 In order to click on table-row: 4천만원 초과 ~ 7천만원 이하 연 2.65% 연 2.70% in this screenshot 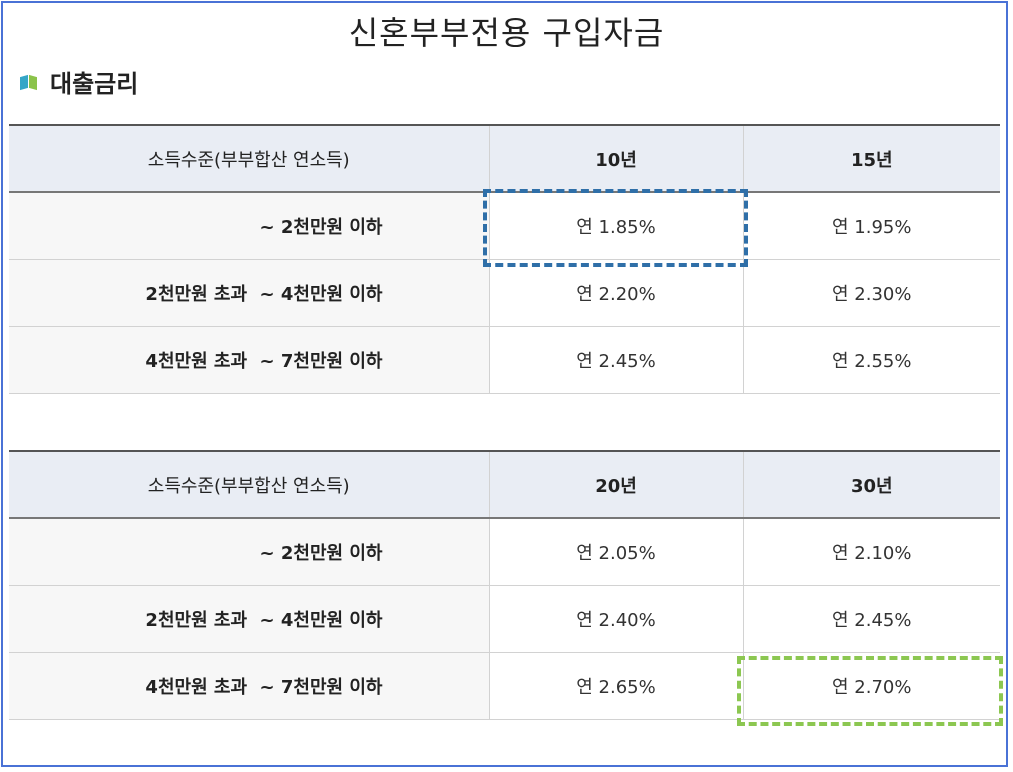, I will do `click(504, 686)`.